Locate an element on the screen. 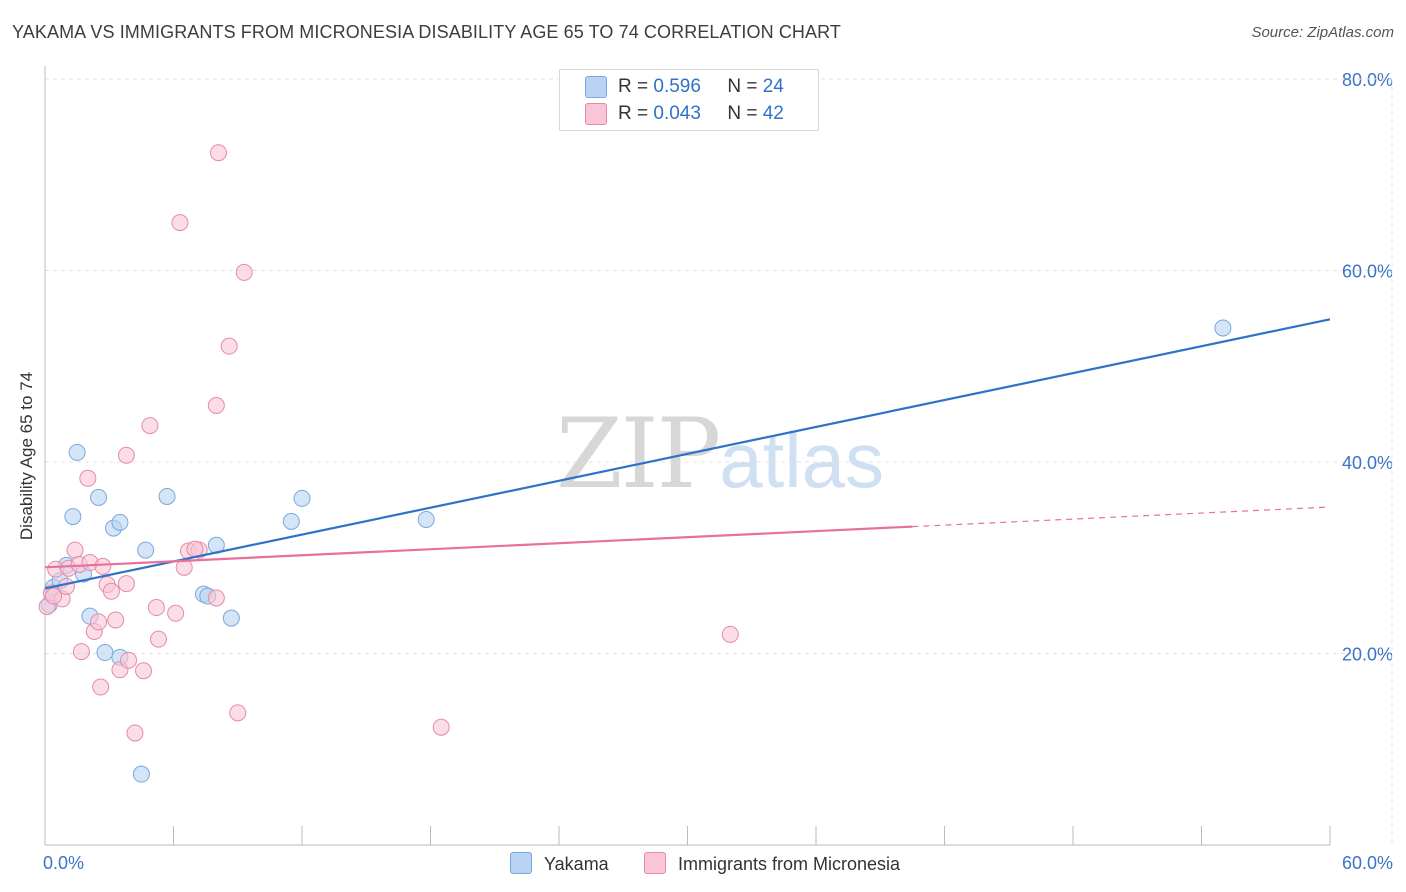  n-value-micronesia: 42 is located at coordinates (773, 113).